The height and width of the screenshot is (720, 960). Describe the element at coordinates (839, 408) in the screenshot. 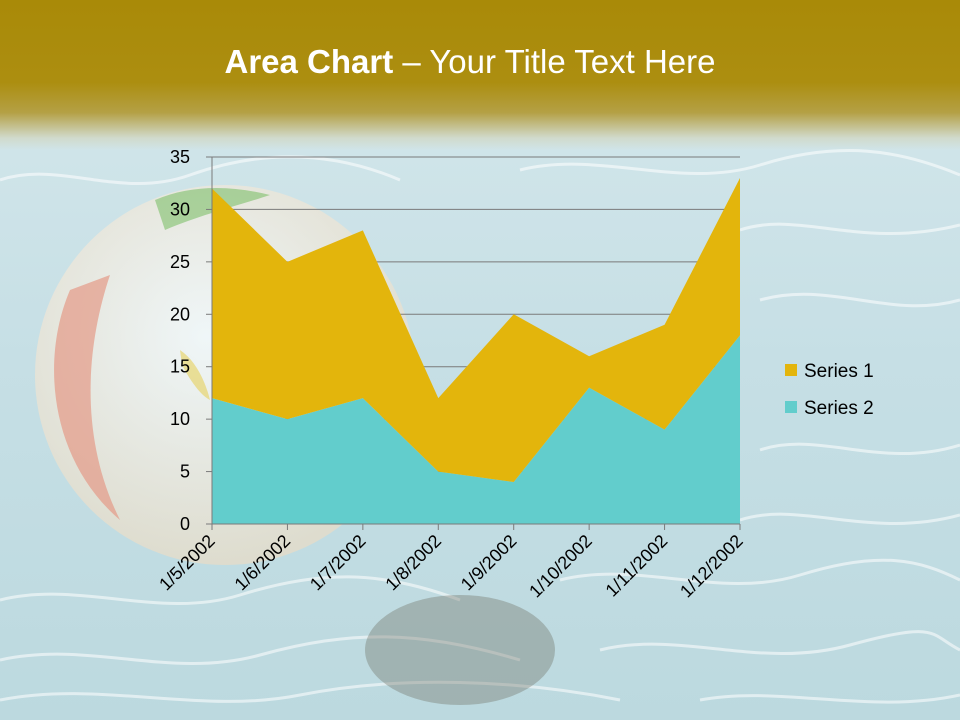

I see `legend-label: Series 2` at that location.